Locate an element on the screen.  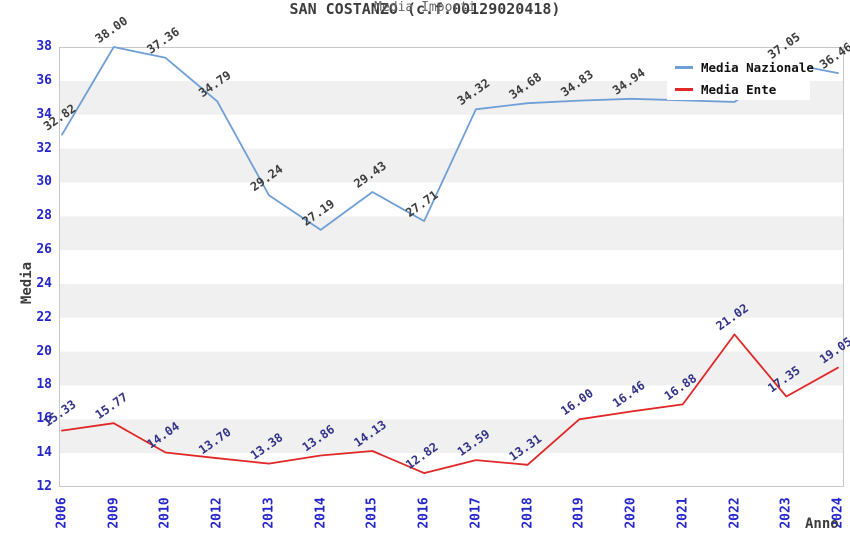
x-tick-label-2017: 2017 is located at coordinates (476, 513).